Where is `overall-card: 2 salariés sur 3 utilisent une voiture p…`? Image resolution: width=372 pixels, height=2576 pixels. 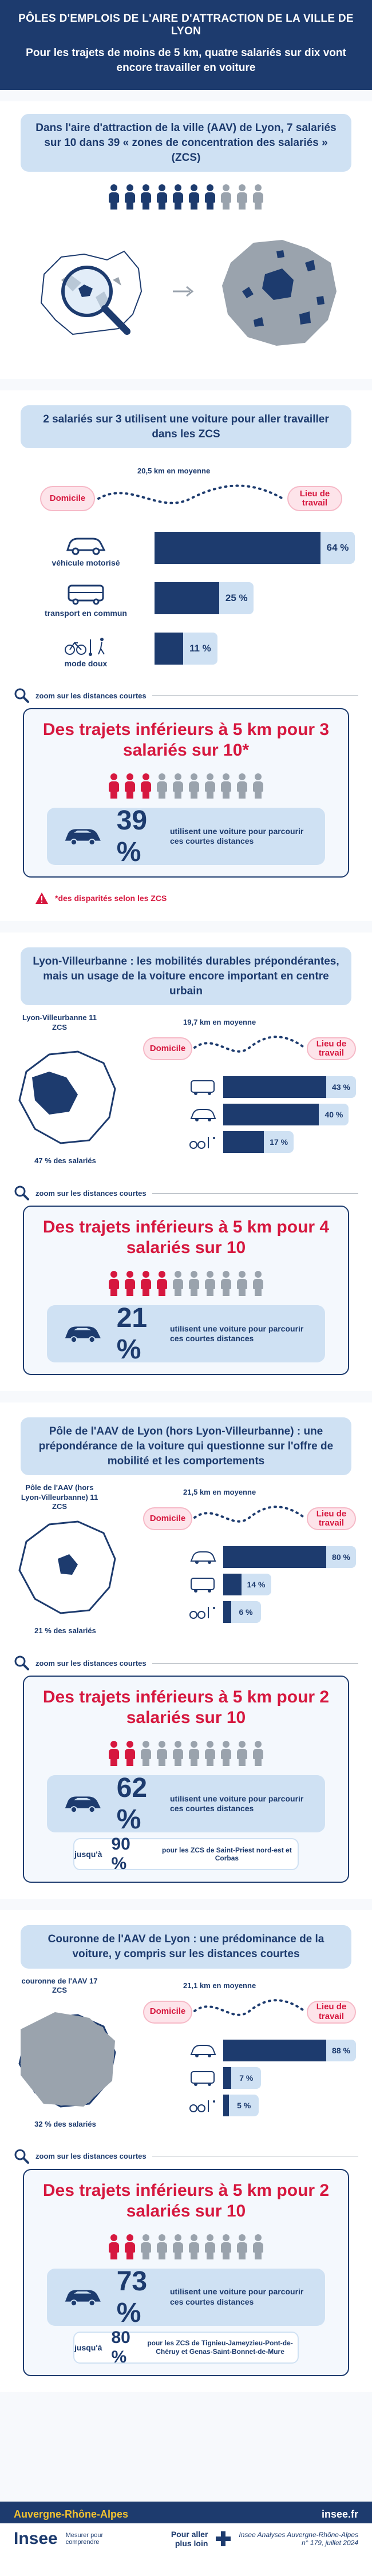 overall-card: 2 salariés sur 3 utilisent une voiture p… is located at coordinates (186, 427).